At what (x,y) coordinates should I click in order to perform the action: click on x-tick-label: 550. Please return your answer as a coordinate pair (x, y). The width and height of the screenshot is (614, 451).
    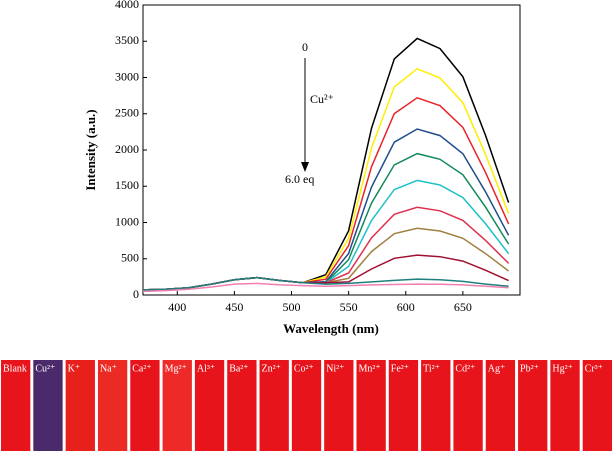
    Looking at the image, I should click on (349, 307).